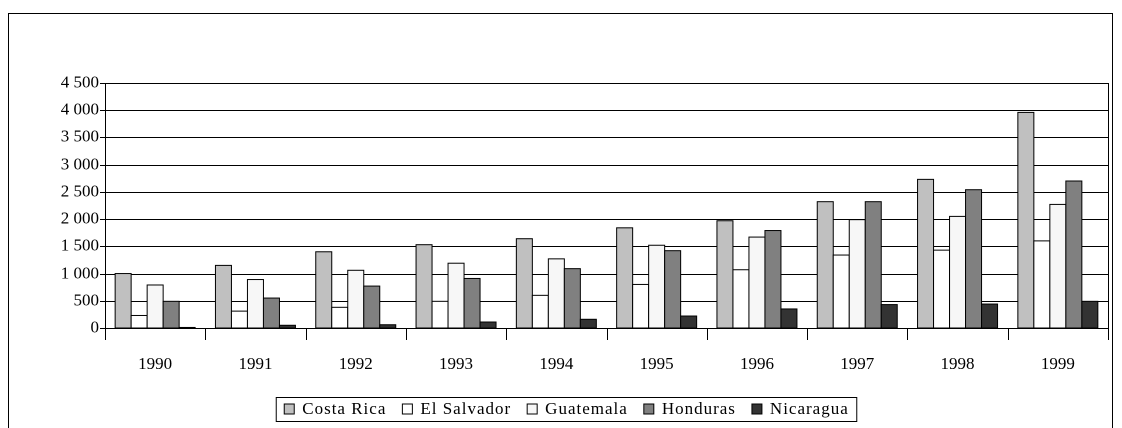  I want to click on y-tick-label: 3 000, so click(80, 163).